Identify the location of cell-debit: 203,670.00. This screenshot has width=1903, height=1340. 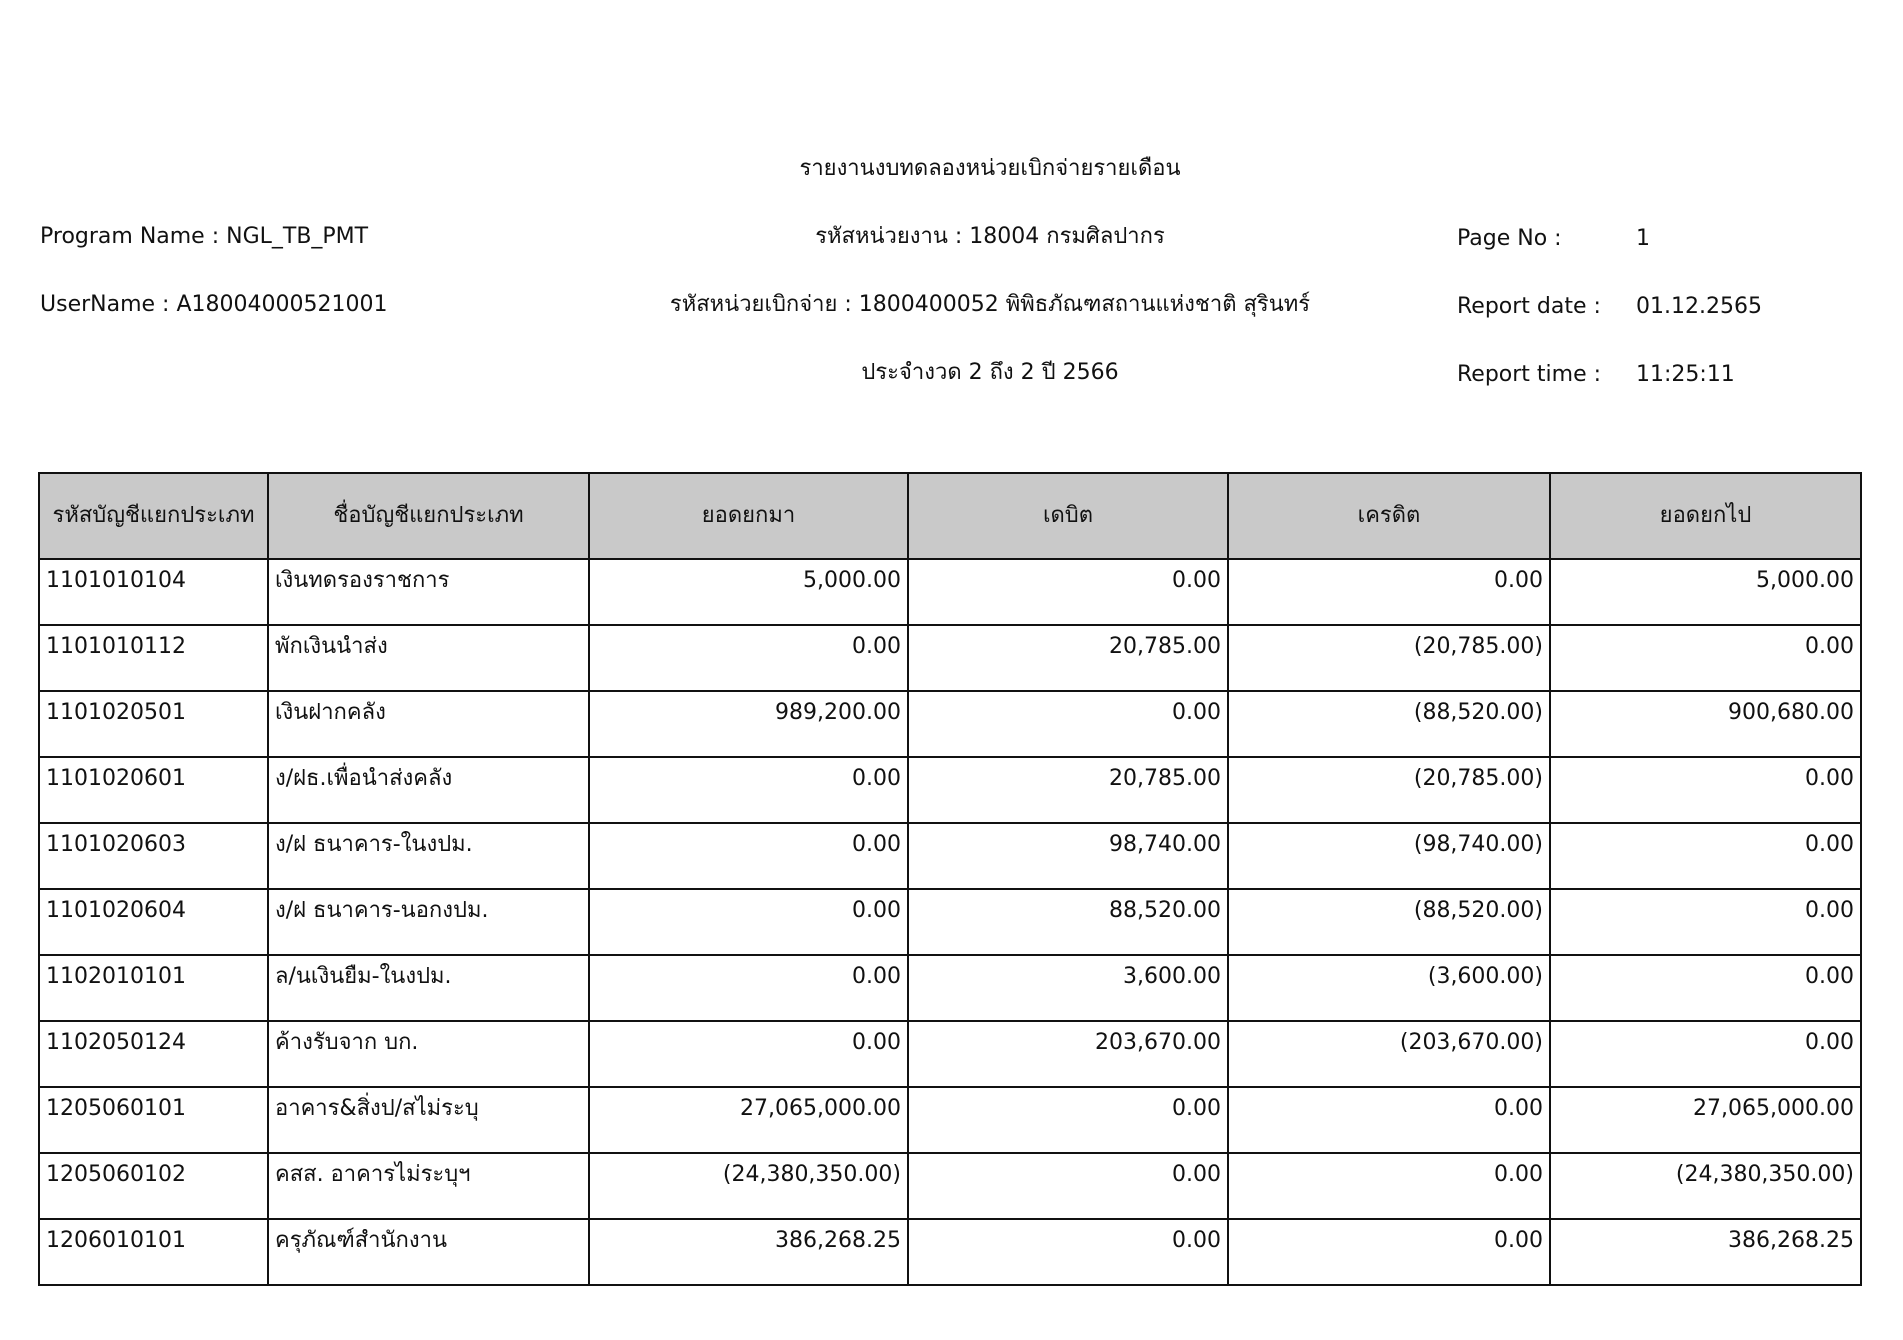
(1068, 1054).